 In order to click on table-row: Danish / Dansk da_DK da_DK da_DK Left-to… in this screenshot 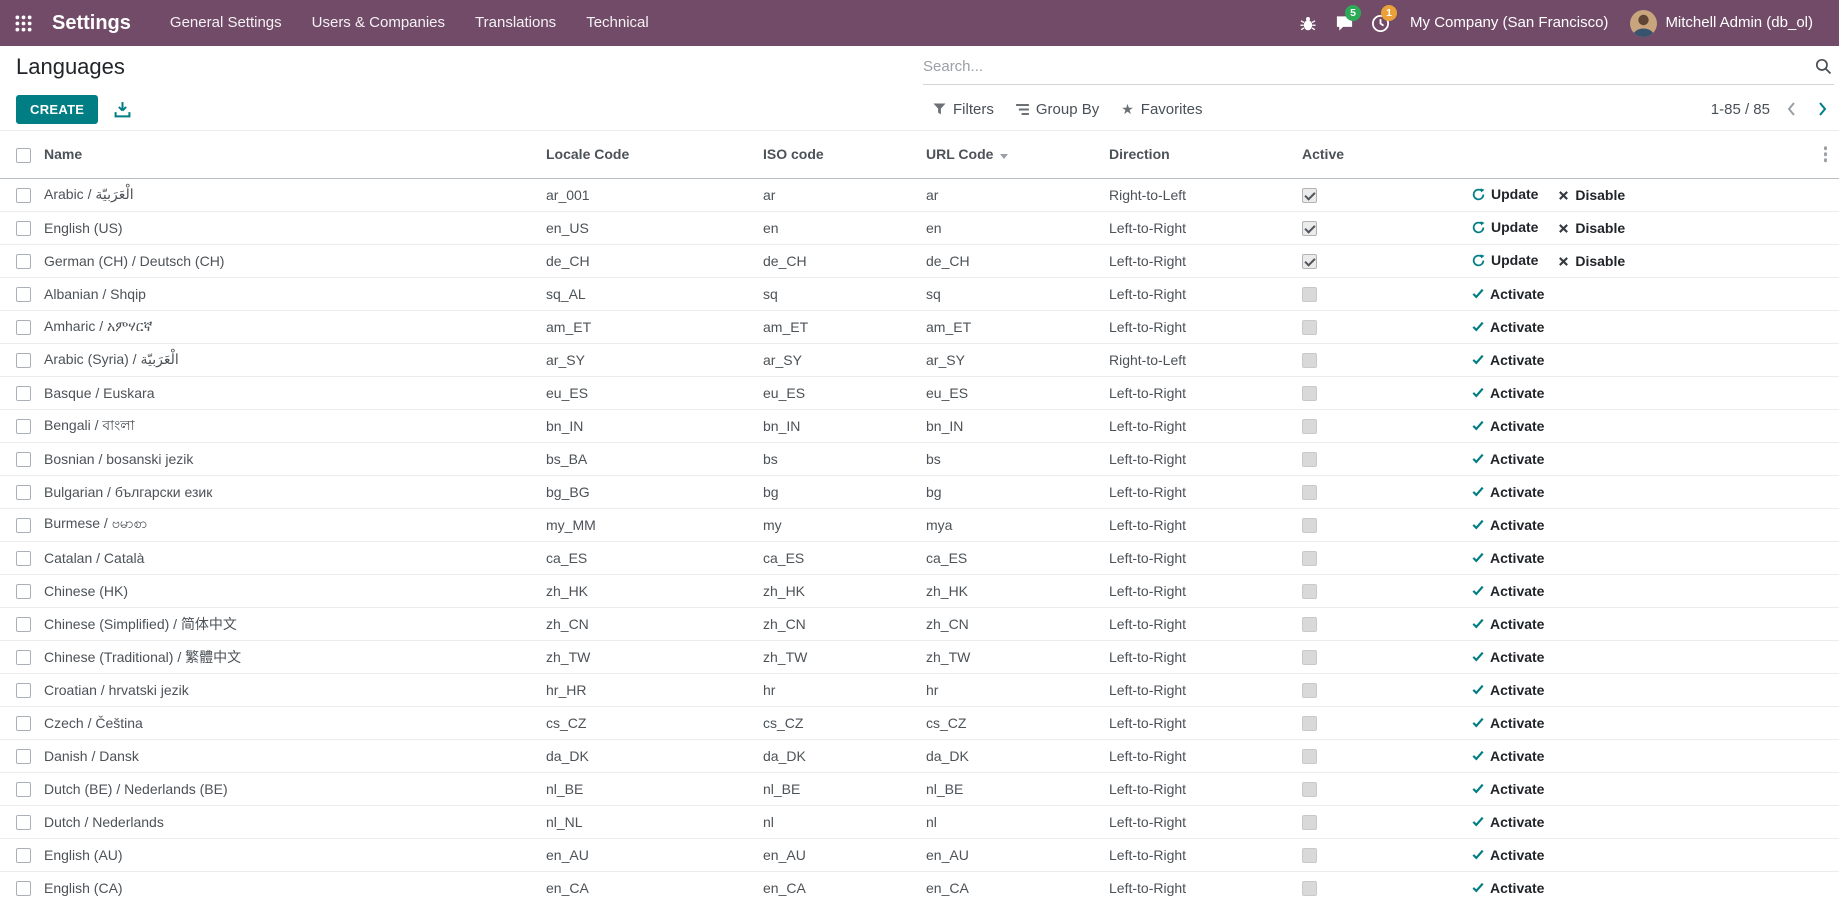, I will do `click(919, 755)`.